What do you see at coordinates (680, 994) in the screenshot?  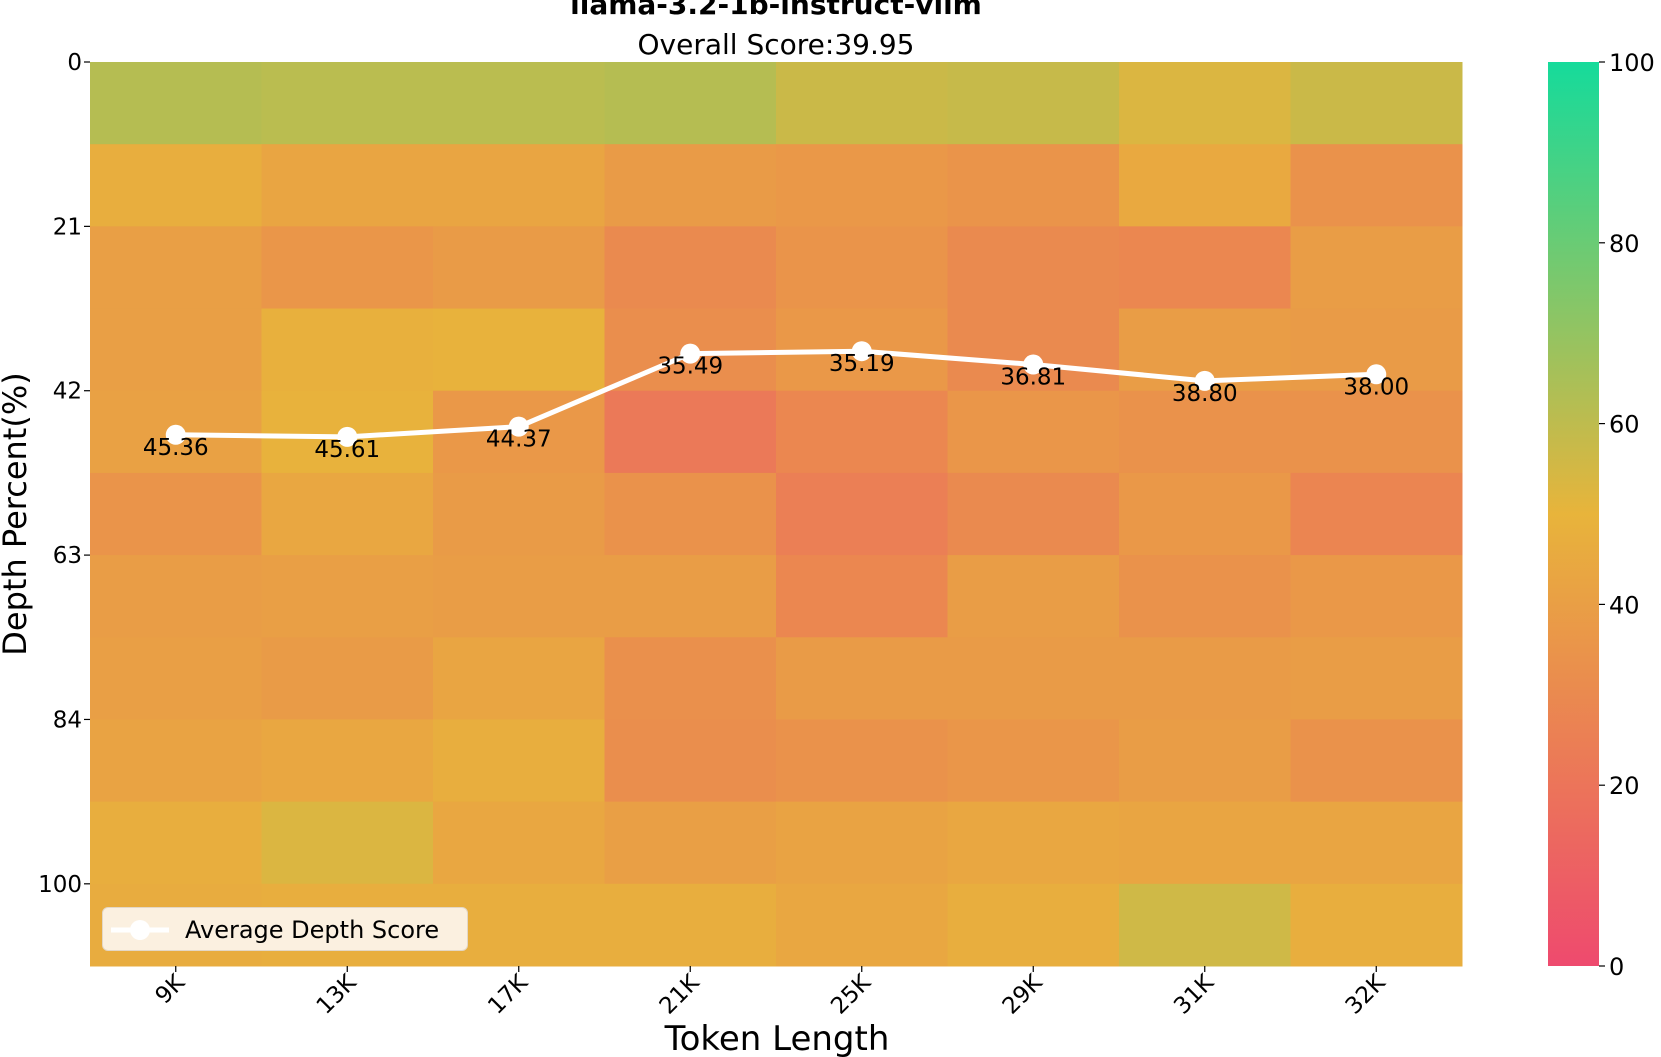 I see `x-tick-label: 21K` at bounding box center [680, 994].